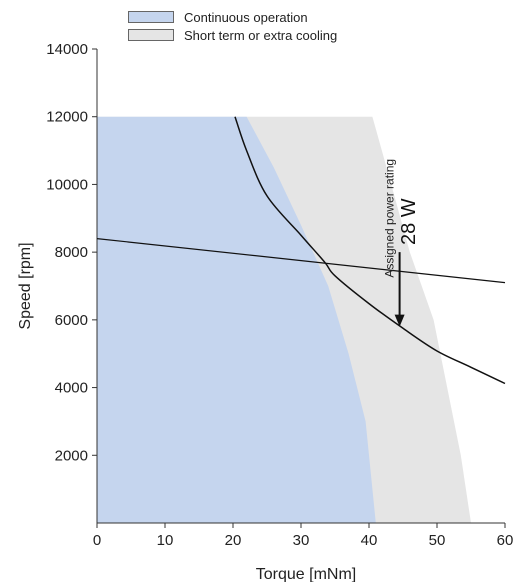 This screenshot has width=528, height=582. What do you see at coordinates (399, 320) in the screenshot?
I see `power-arrow-head` at bounding box center [399, 320].